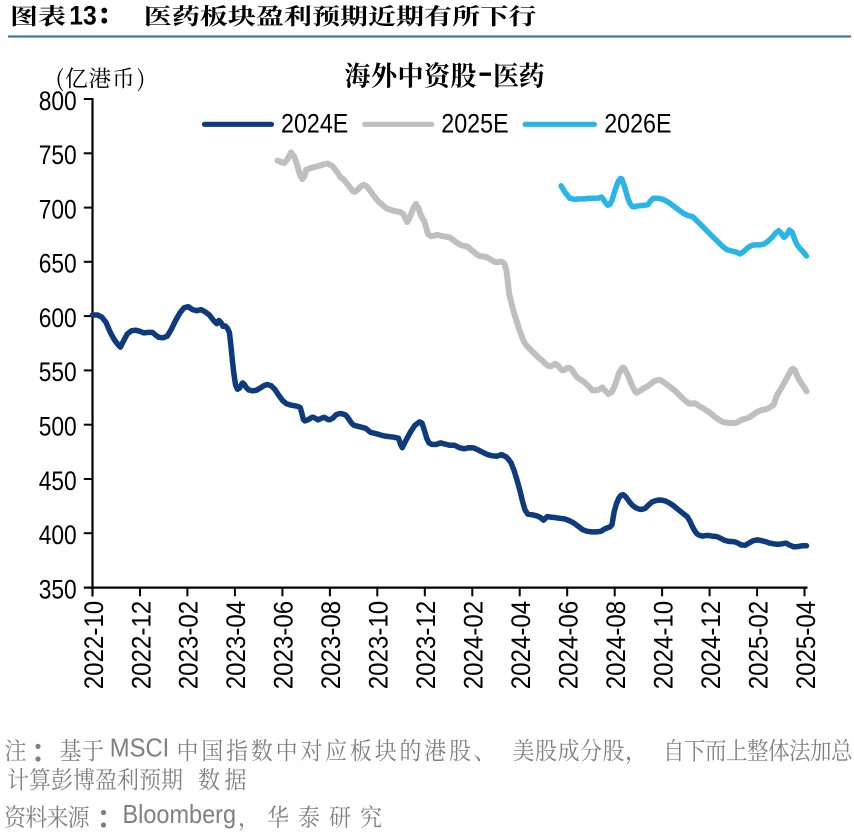 This screenshot has height=834, width=854. Describe the element at coordinates (58, 264) in the screenshot. I see `svg-text: 650` at that location.